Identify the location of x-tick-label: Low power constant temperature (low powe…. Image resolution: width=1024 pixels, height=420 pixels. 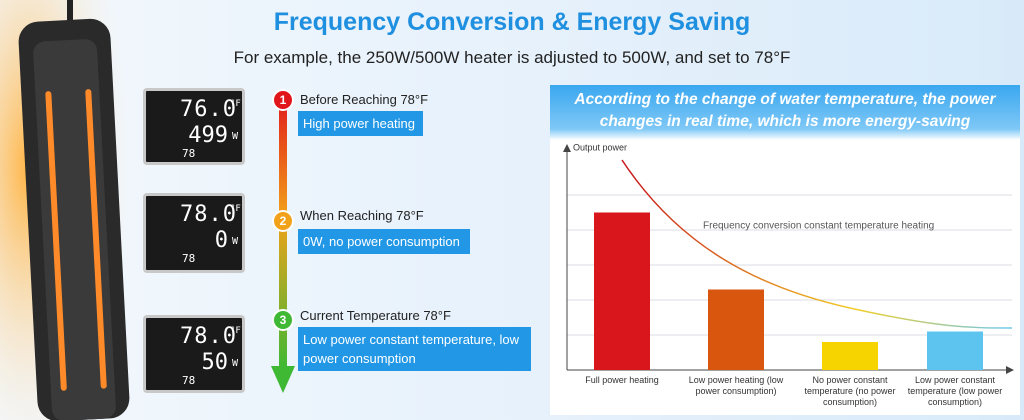
(955, 391).